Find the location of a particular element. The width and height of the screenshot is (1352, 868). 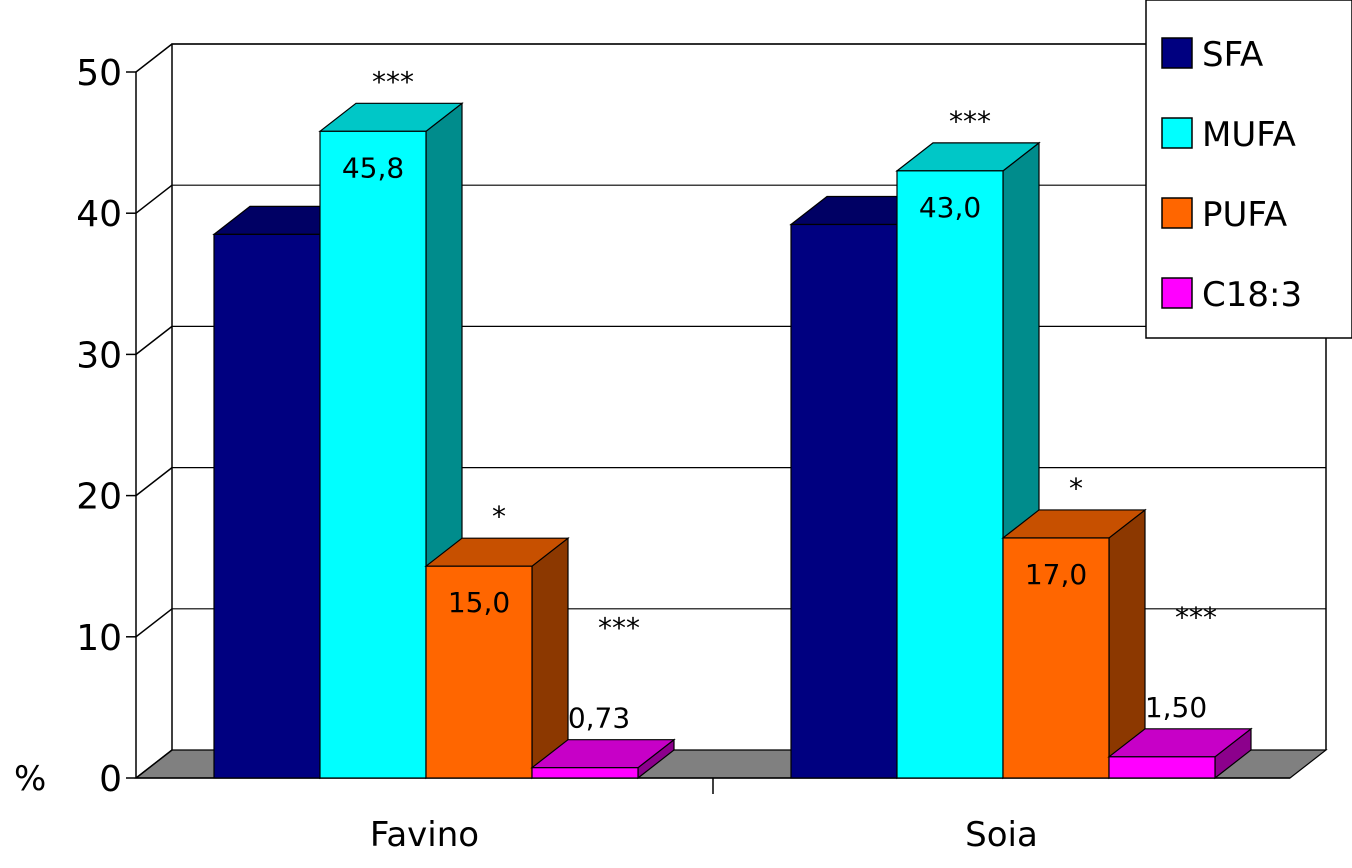

data-label: 1,50 is located at coordinates (1176, 707).